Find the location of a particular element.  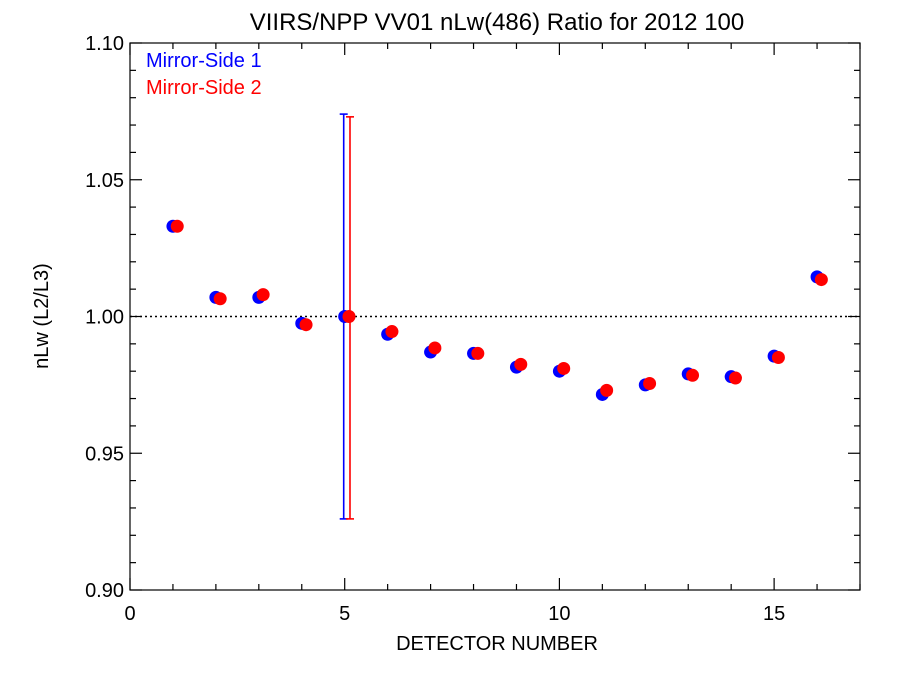

x-tick-label: 10 is located at coordinates (559, 614).